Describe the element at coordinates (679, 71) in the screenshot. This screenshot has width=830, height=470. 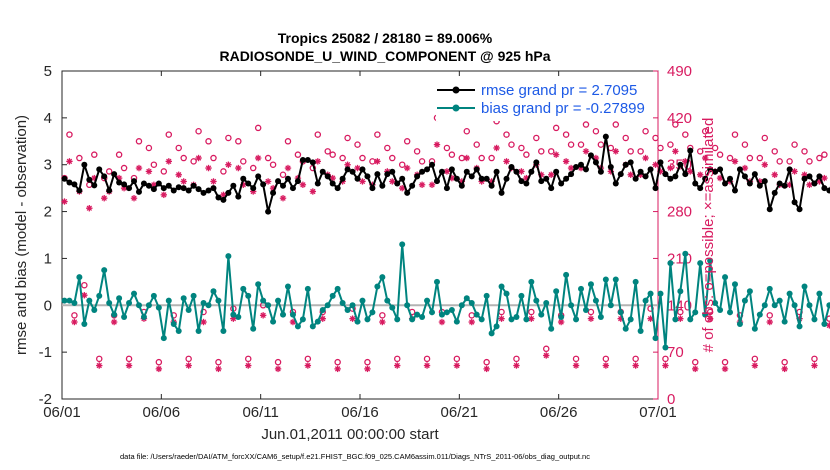
I see `y2-tick-label: 490` at that location.